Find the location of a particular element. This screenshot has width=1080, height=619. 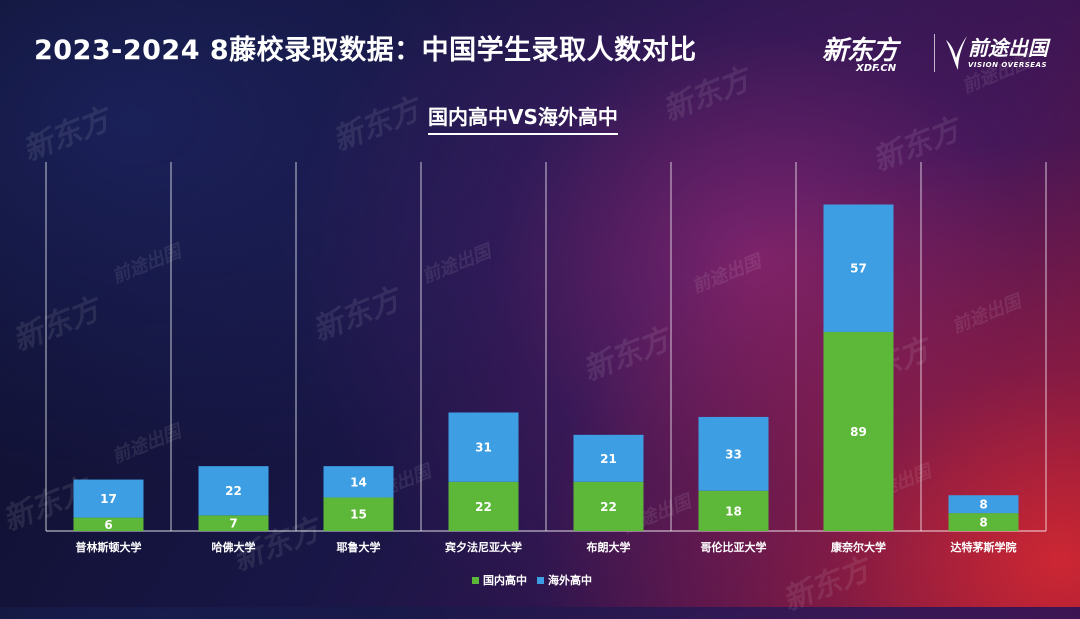

x-tick-label: 普林斯顿大学 is located at coordinates (109, 547).